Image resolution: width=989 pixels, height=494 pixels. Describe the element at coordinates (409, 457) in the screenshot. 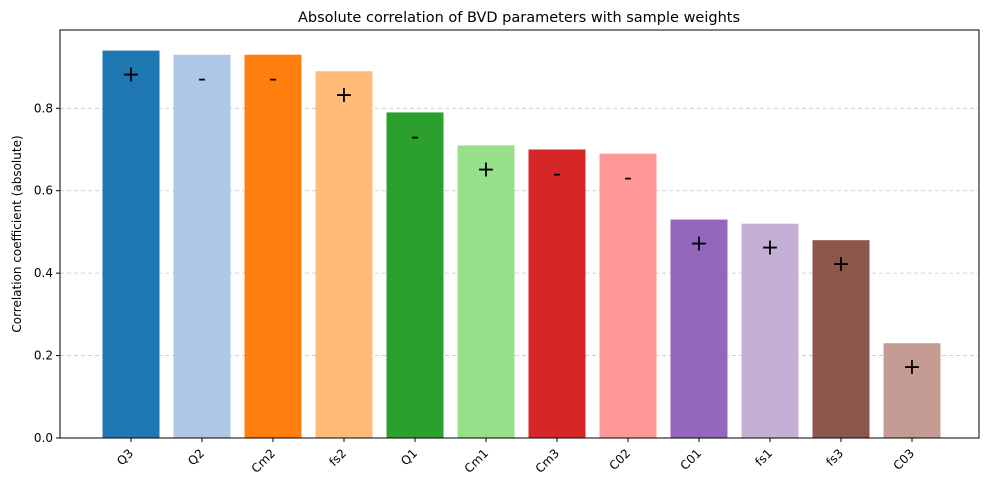

I see `x-tick-label: Q1` at that location.